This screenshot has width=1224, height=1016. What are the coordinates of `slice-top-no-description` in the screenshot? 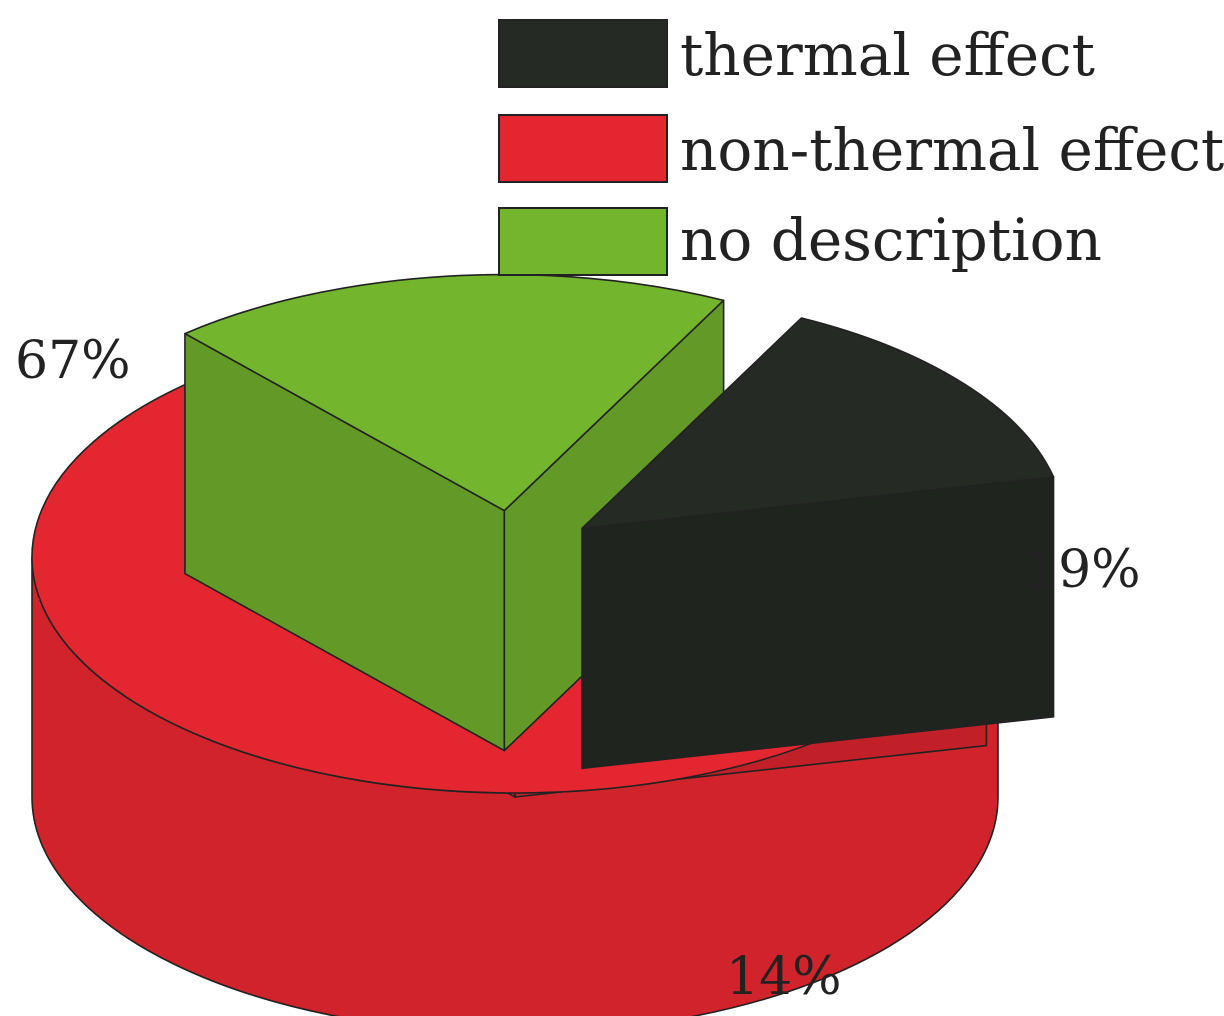 It's located at (454, 392).